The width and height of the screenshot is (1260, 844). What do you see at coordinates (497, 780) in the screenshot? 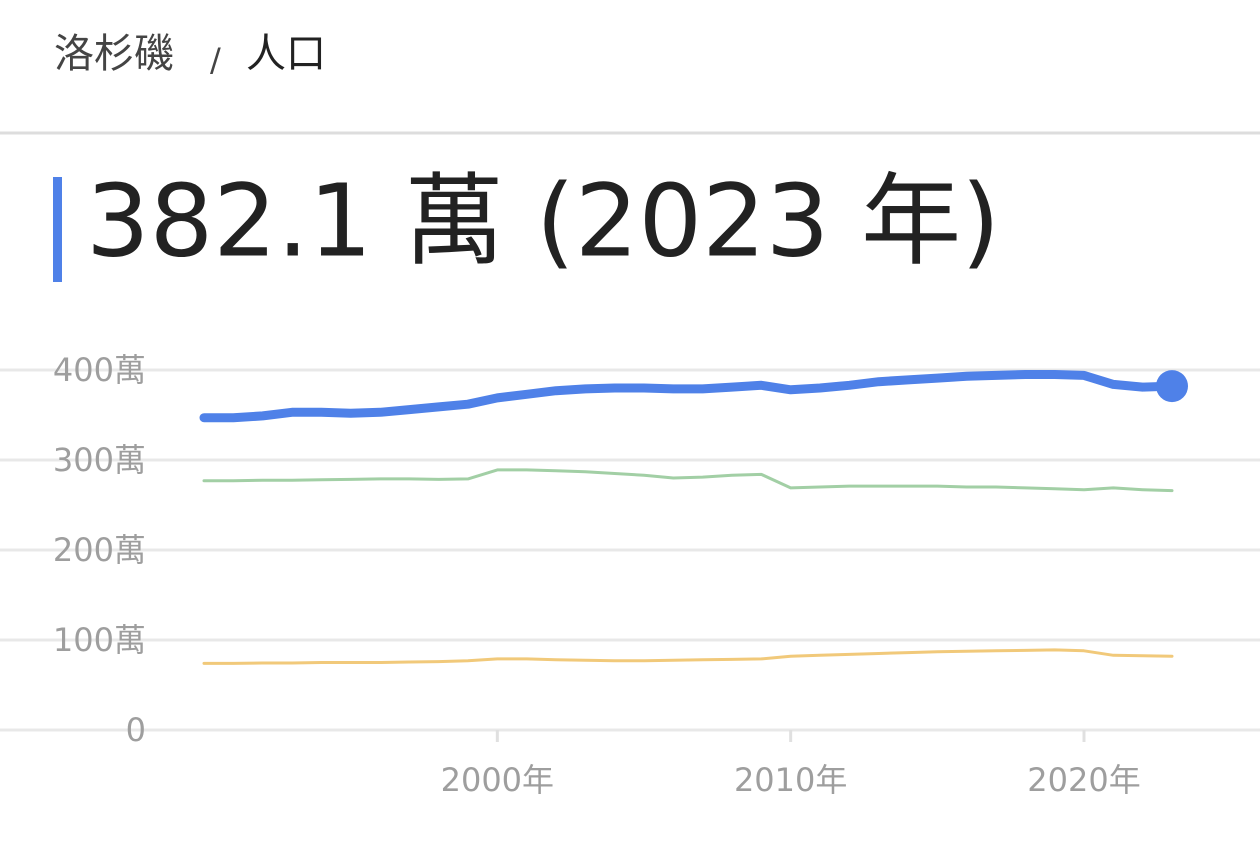
I see `x-tick-label: 2000年` at bounding box center [497, 780].